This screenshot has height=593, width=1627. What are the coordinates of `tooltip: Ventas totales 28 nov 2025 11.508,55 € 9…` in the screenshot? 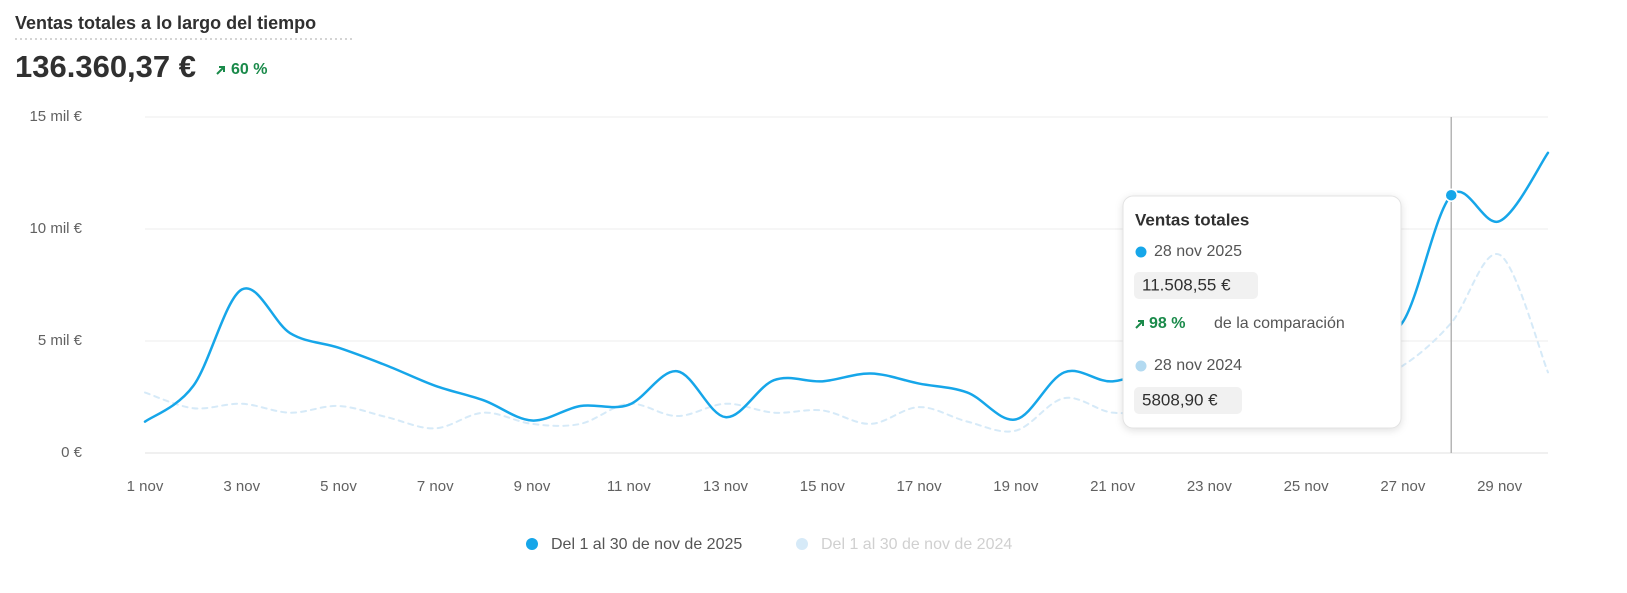 It's located at (1262, 312).